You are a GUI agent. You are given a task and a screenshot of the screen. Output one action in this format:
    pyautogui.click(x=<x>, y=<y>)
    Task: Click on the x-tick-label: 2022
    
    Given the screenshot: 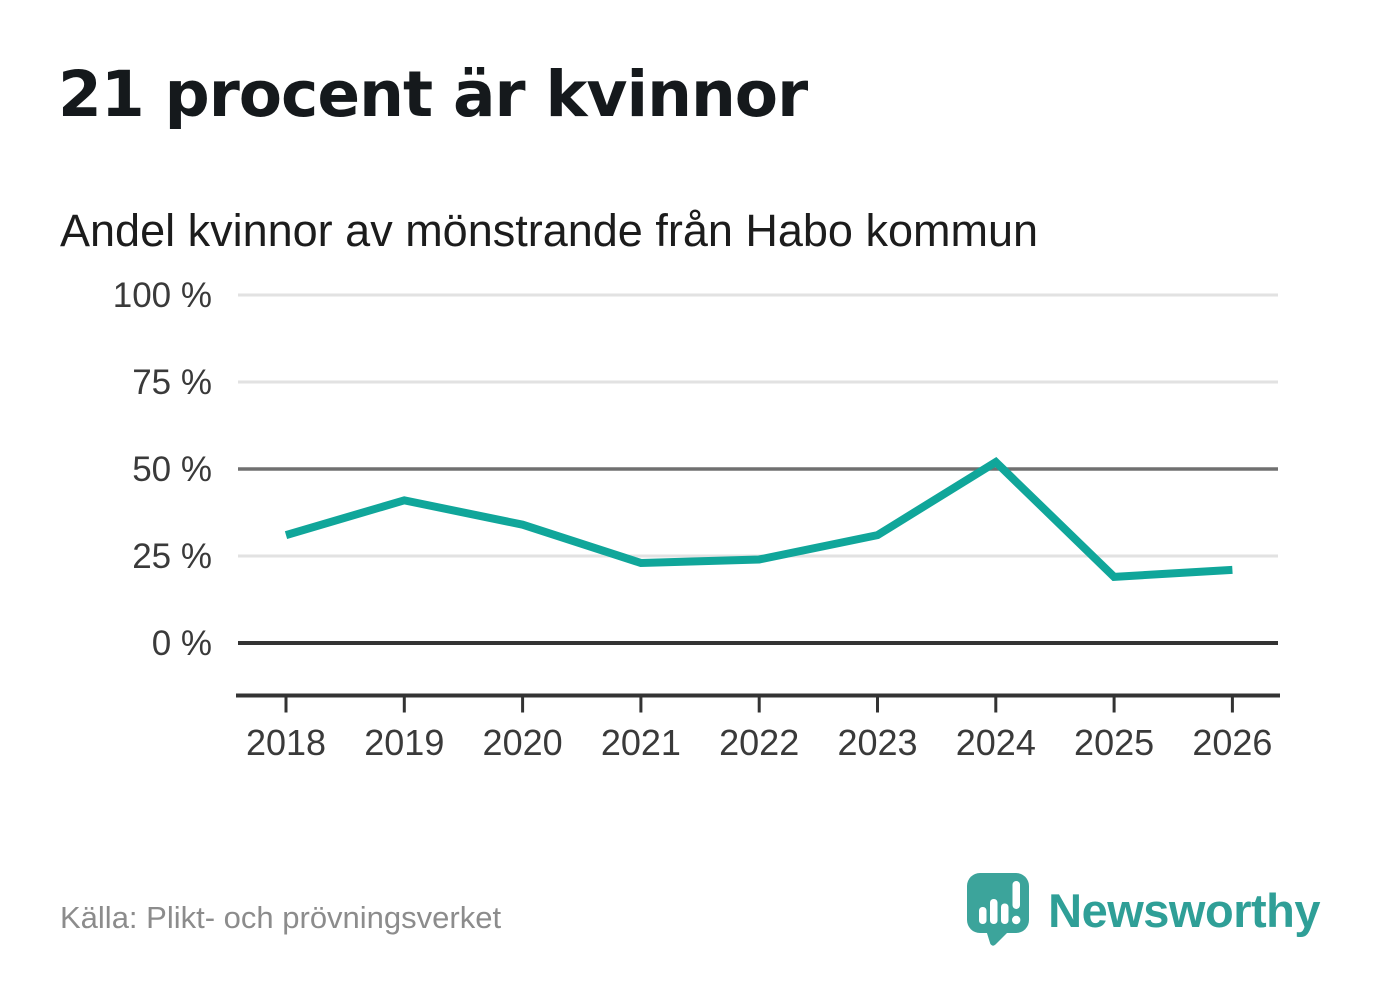 What is the action you would take?
    pyautogui.click(x=759, y=742)
    